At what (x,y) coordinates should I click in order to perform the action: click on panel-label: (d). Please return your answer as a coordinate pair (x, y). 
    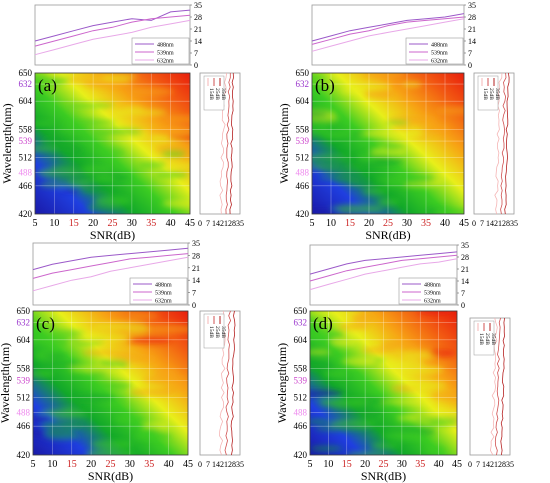
    Looking at the image, I should click on (323, 323).